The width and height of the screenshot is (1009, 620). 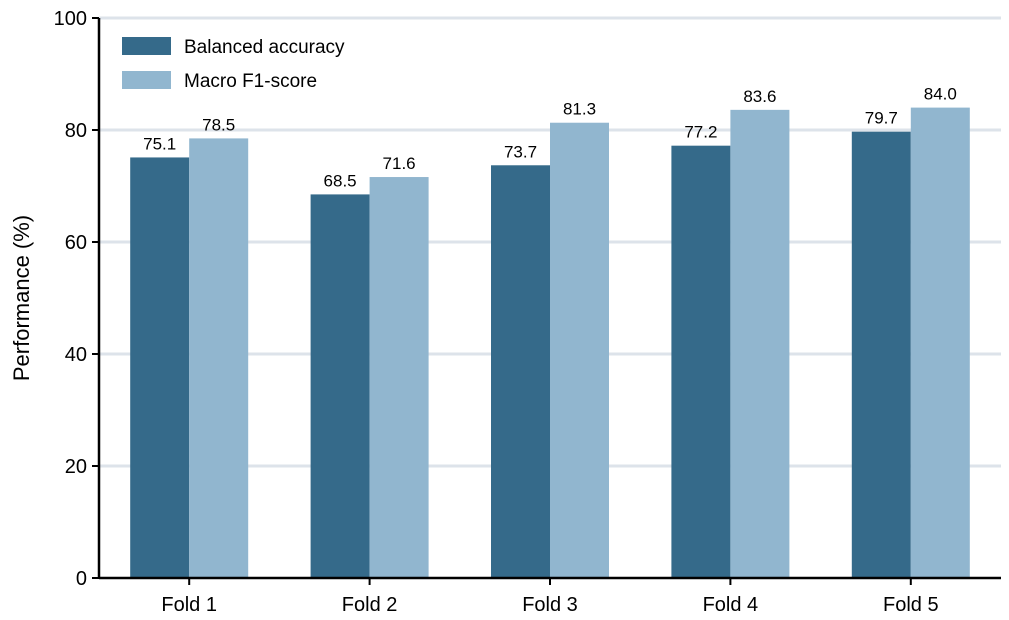 I want to click on x-tick-label: Fold 5, so click(x=911, y=605).